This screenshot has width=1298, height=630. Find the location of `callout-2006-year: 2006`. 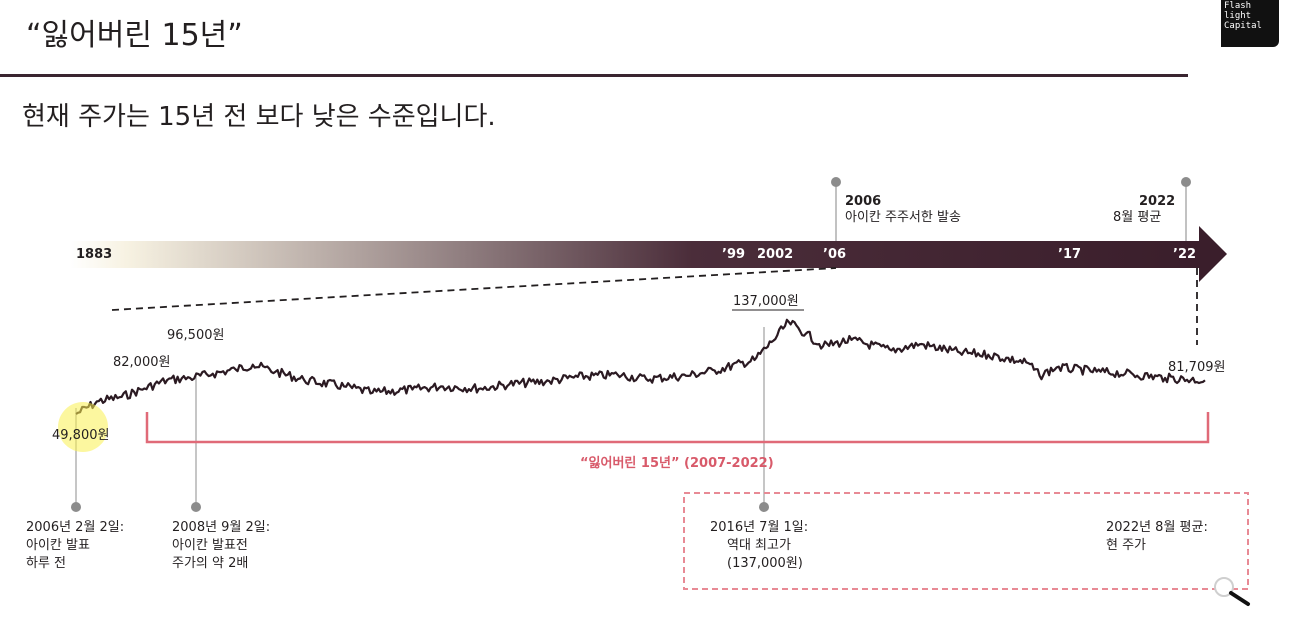

callout-2006-year: 2006 is located at coordinates (863, 201).